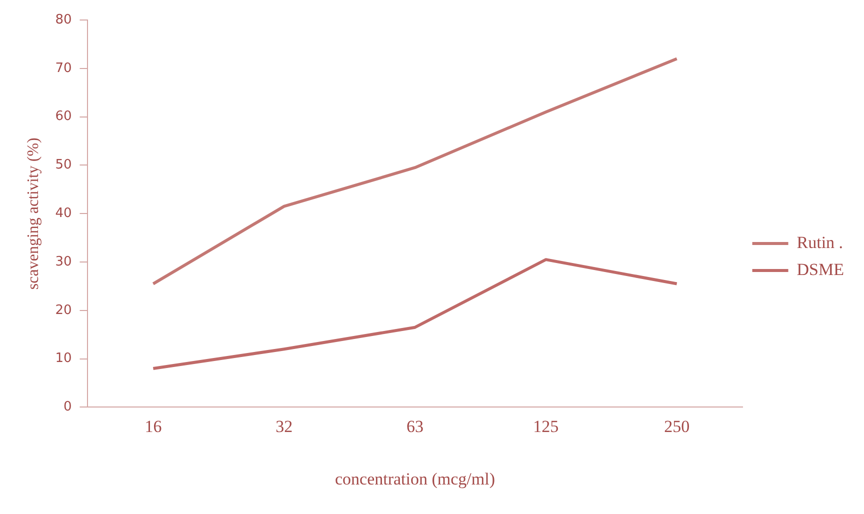 The image size is (864, 514). What do you see at coordinates (284, 426) in the screenshot?
I see `x-tick-label: 32` at bounding box center [284, 426].